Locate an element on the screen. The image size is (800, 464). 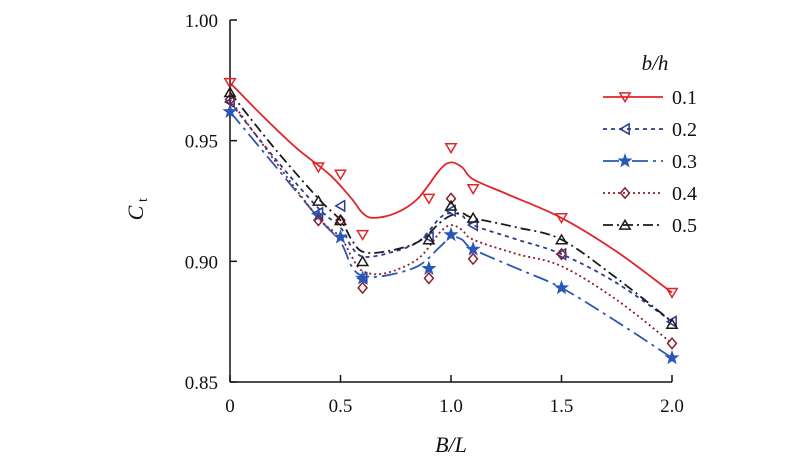
legend-label-0.5: 0.5 is located at coordinates (684, 226).